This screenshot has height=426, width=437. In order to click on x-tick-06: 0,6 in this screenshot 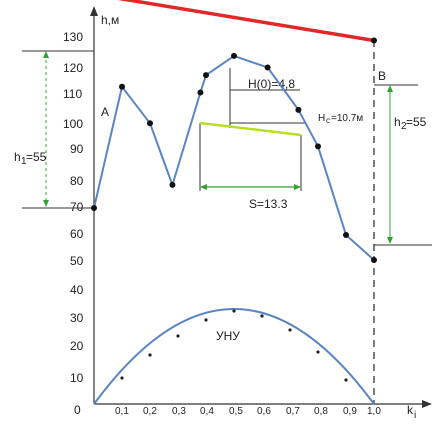, I will do `click(264, 411)`.